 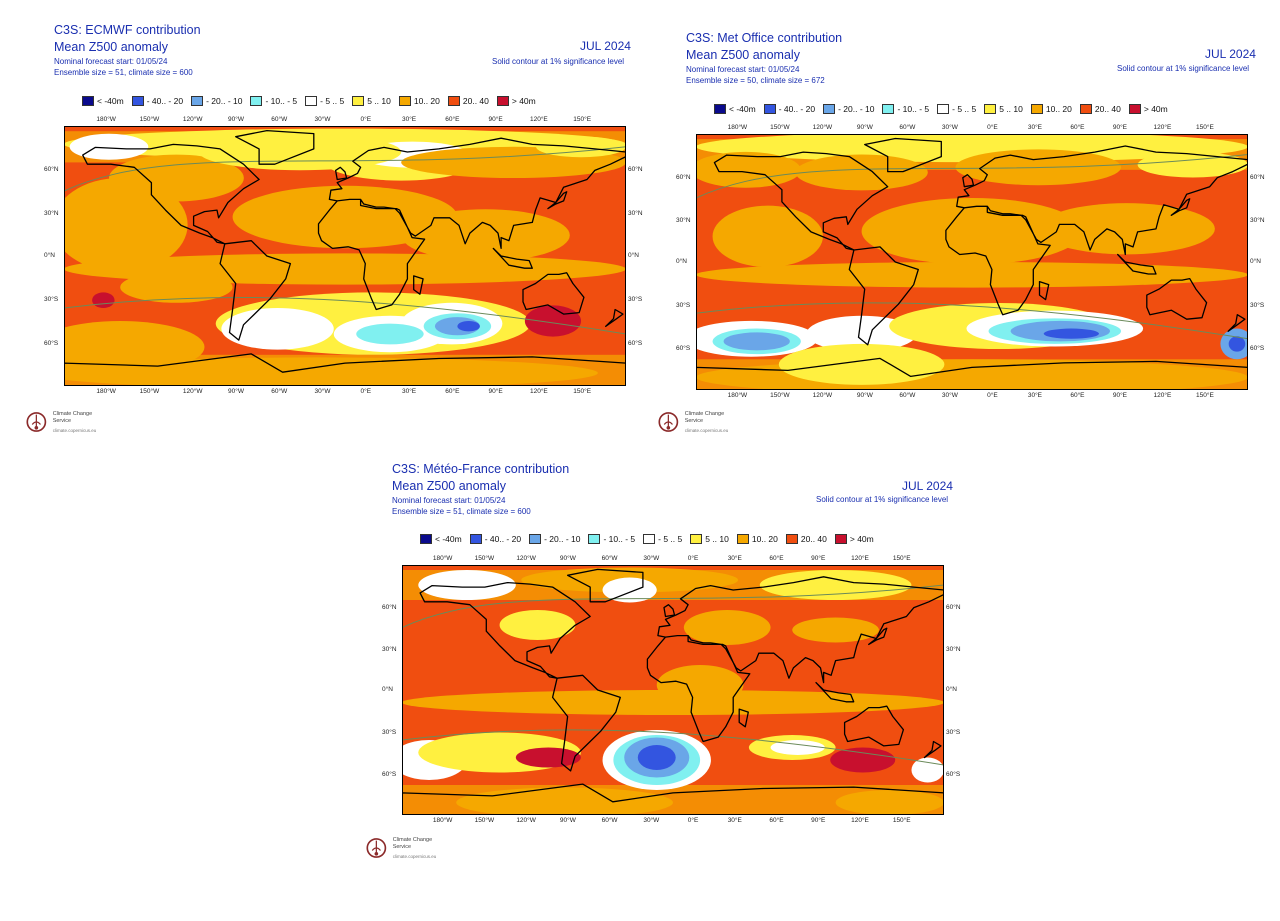 I want to click on legend-item: < -40m, so click(x=103, y=101).